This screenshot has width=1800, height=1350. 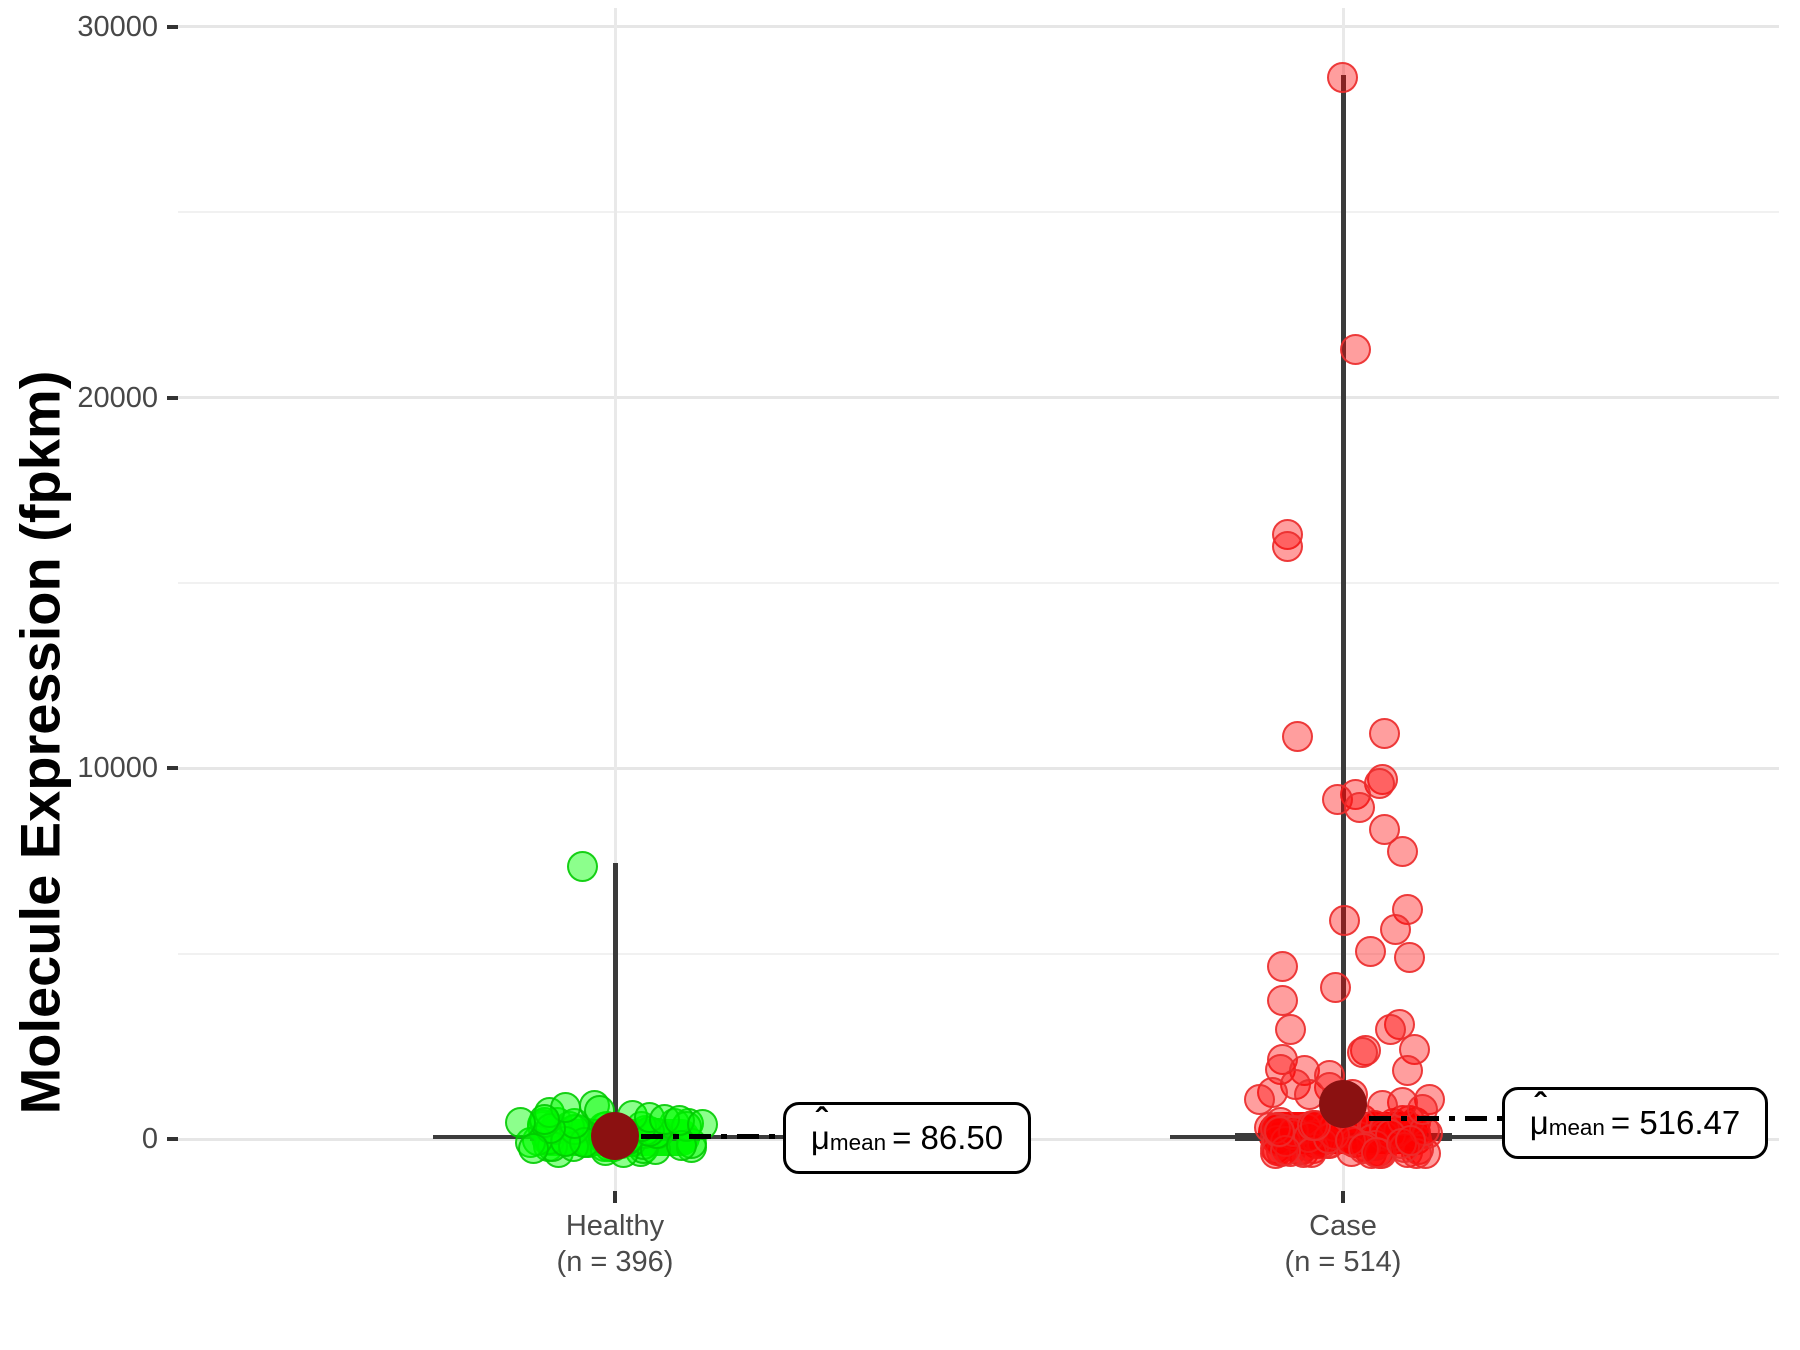 I want to click on mean-value: = 86.50, so click(x=948, y=1137).